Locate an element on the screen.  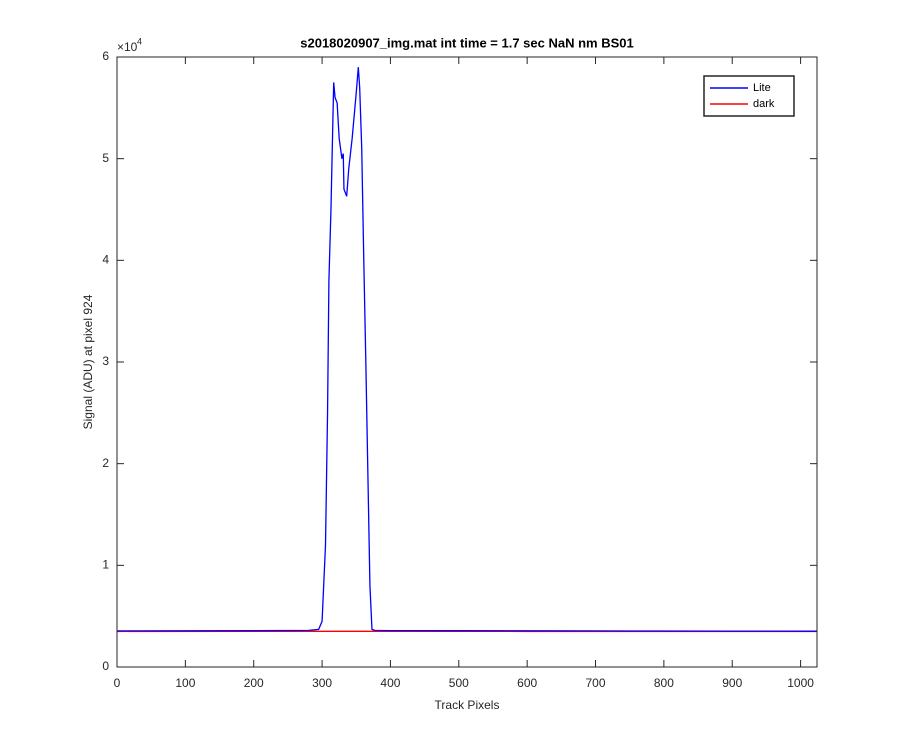
x-tick-label: 900 is located at coordinates (732, 683).